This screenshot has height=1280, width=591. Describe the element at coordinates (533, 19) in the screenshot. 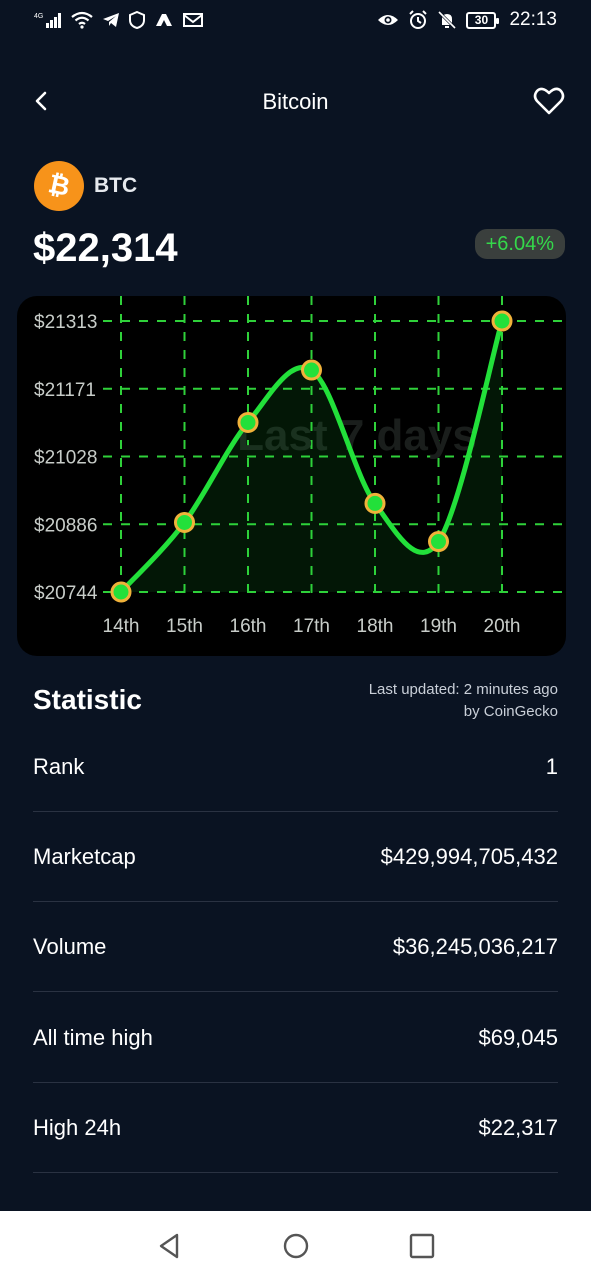

I see `status-time: 22:13` at that location.